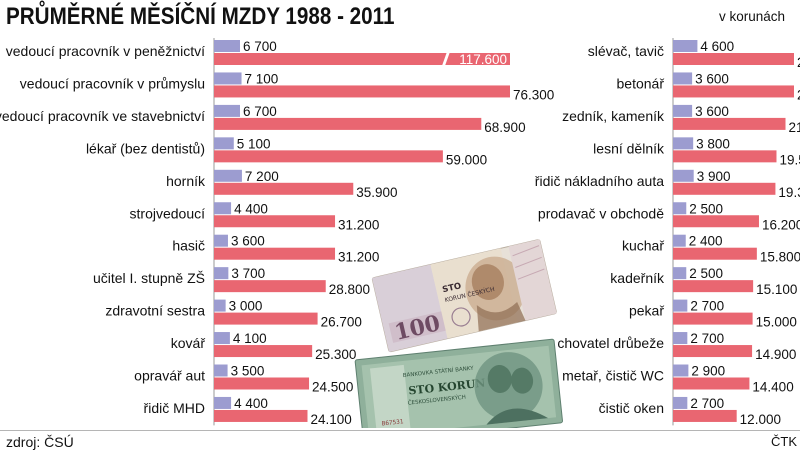  Describe the element at coordinates (780, 257) in the screenshot. I see `value-label-2011: 15.800` at that location.